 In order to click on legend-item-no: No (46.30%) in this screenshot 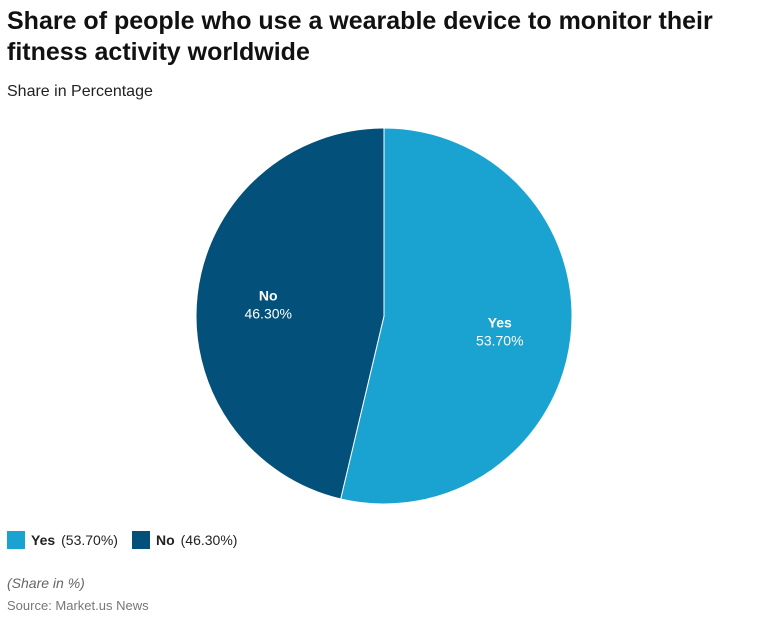, I will do `click(184, 540)`.